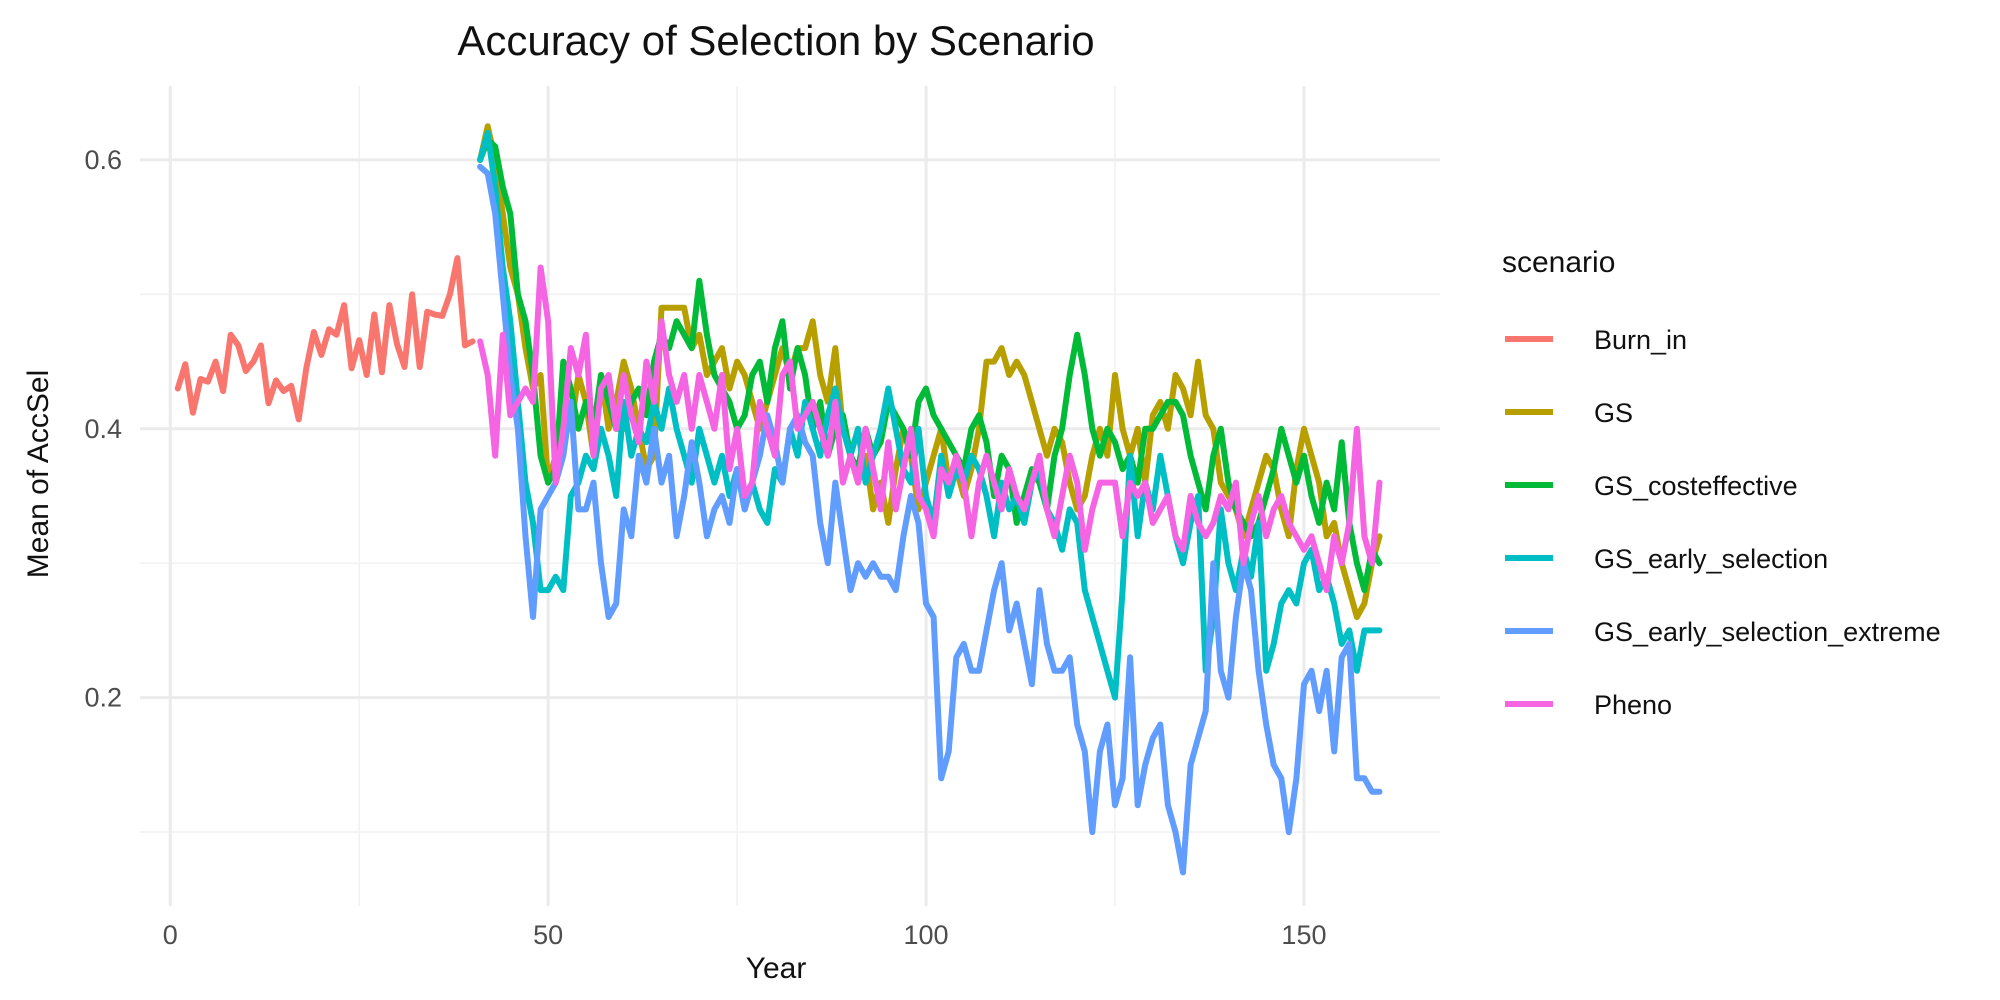 The height and width of the screenshot is (1000, 2000). What do you see at coordinates (170, 935) in the screenshot?
I see `x-tick-label: 0` at bounding box center [170, 935].